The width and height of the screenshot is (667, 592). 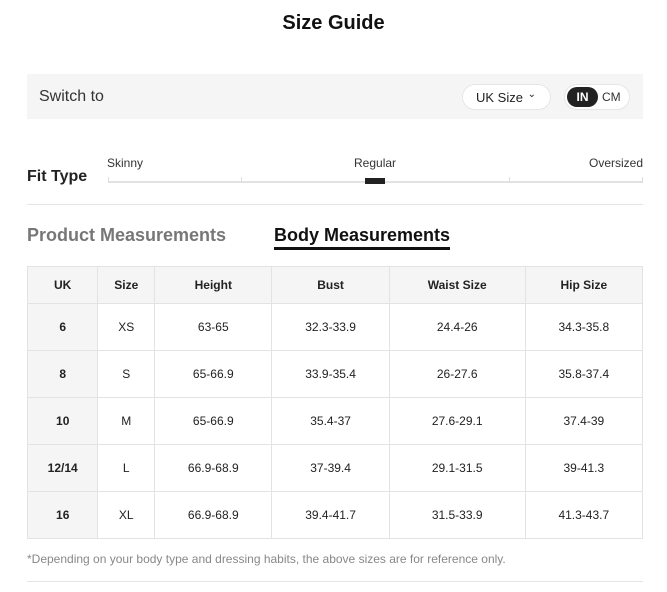 What do you see at coordinates (616, 163) in the screenshot?
I see `fit-option-oversized: Oversized` at bounding box center [616, 163].